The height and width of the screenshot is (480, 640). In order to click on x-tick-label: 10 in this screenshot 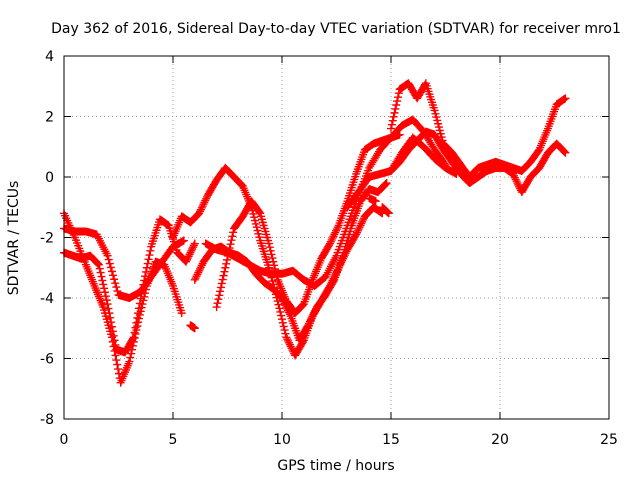, I will do `click(282, 440)`.